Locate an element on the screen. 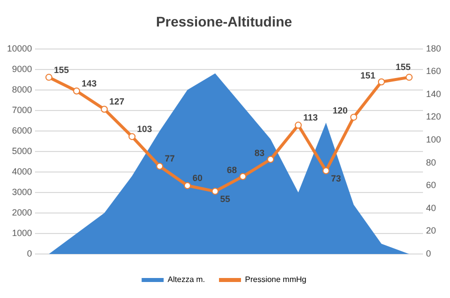 The width and height of the screenshot is (450, 298). legend-label: Altezza m. is located at coordinates (186, 279).